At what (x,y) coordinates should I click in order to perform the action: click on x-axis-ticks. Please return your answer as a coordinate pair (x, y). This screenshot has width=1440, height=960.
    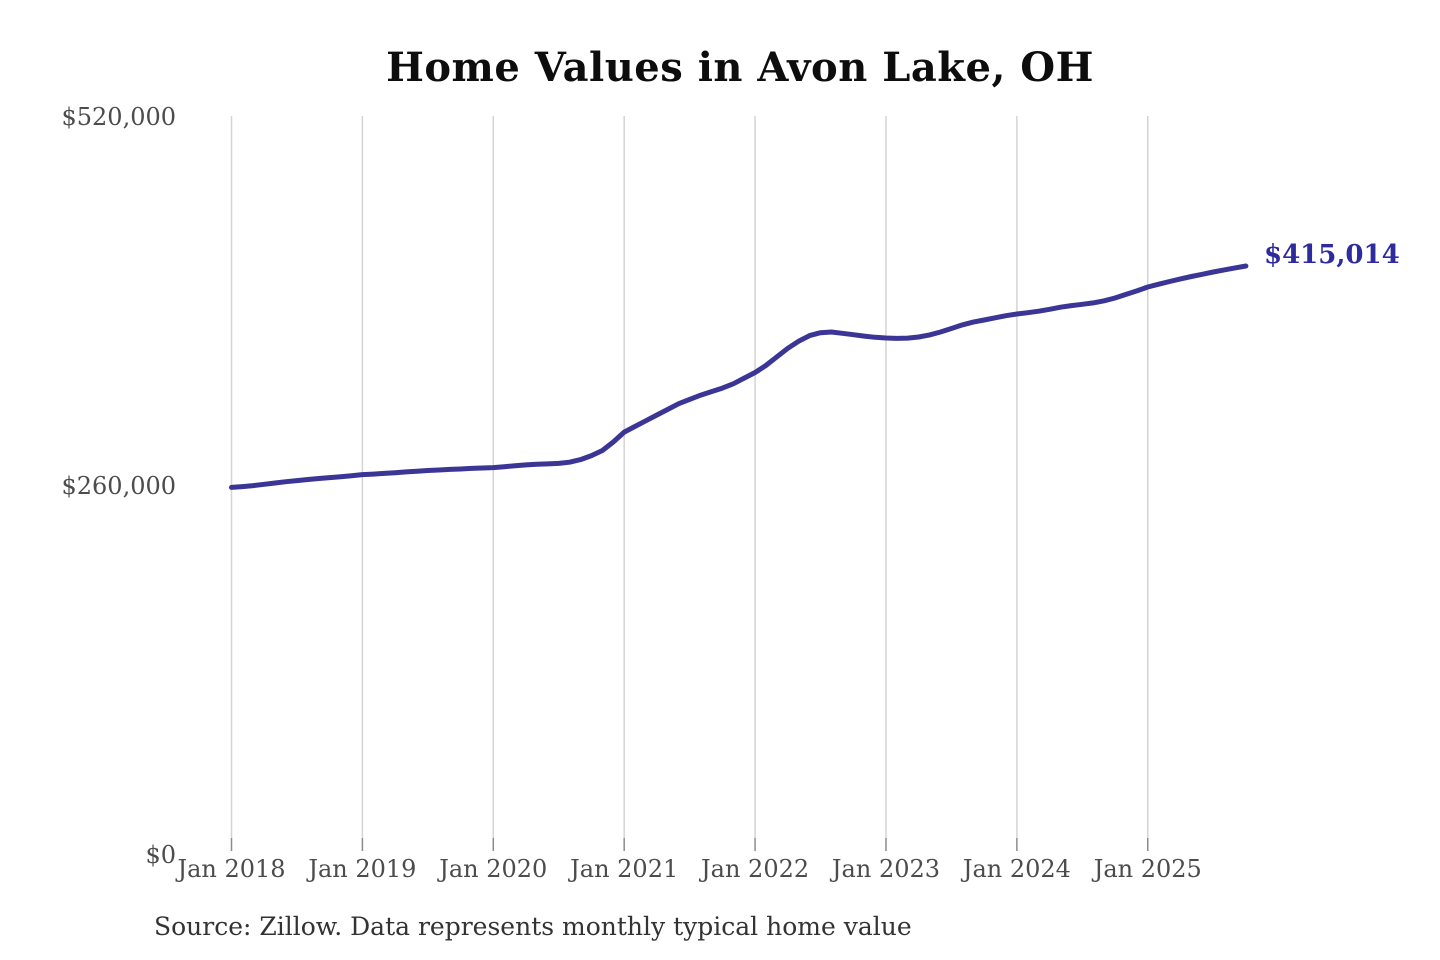
    Looking at the image, I should click on (689, 844).